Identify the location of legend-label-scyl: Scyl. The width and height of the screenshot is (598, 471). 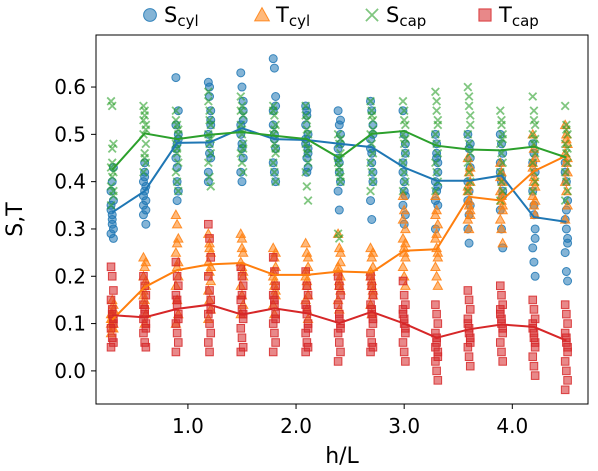
(181, 16).